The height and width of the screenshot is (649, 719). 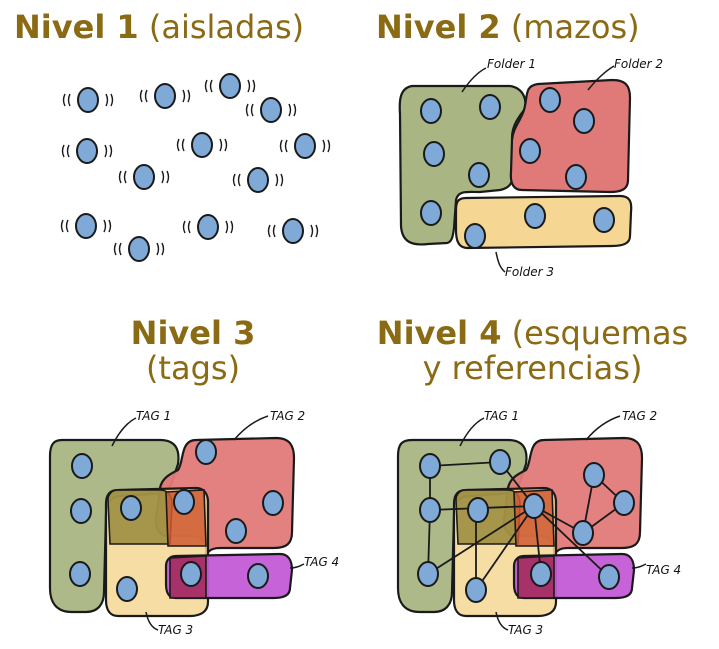 What do you see at coordinates (195, 167) in the screenshot?
I see `level1-isolated-notes` at bounding box center [195, 167].